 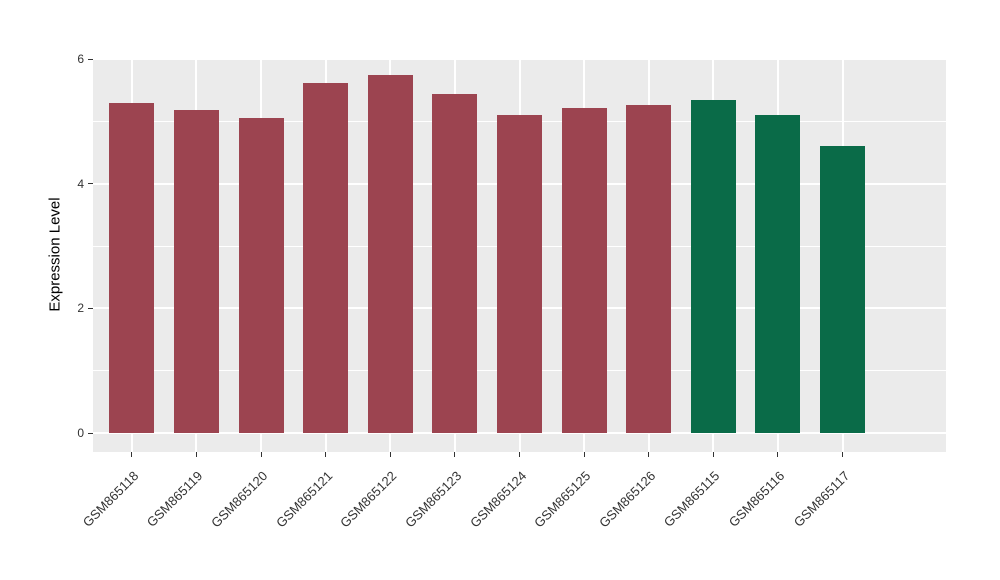 What do you see at coordinates (433, 499) in the screenshot?
I see `x-tick-label: GSM865123` at bounding box center [433, 499].